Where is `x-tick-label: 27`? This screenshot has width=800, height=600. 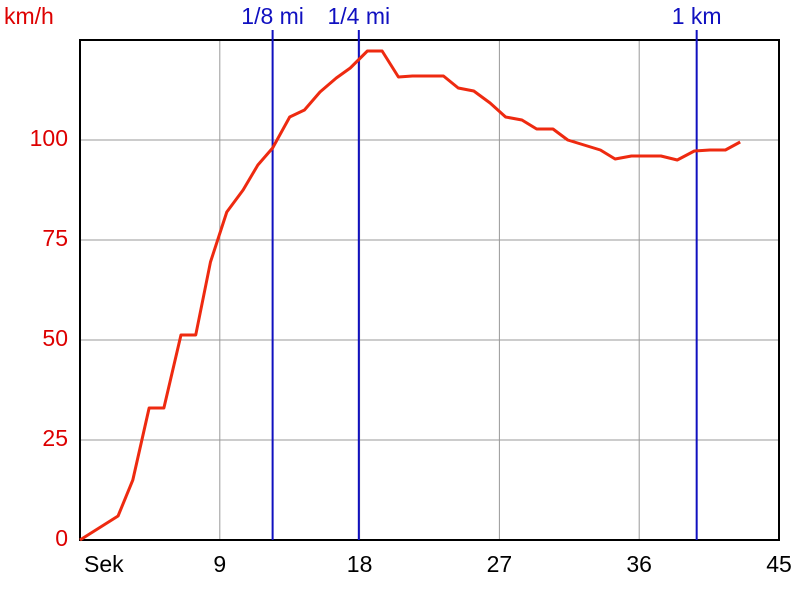
x-tick-label: 27 is located at coordinates (500, 564).